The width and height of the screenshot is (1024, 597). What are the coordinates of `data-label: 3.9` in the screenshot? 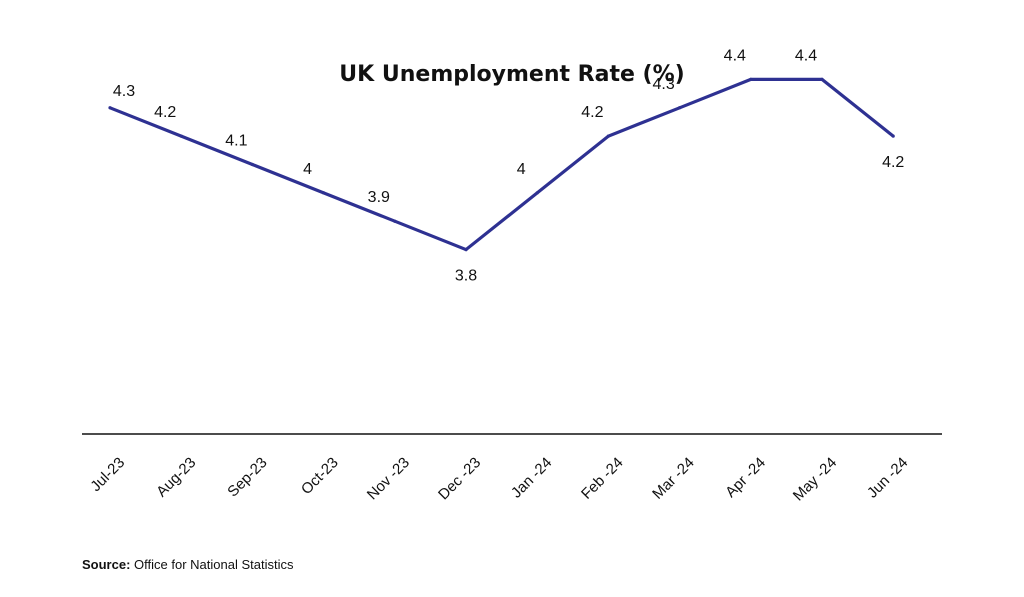 It's located at (379, 197).